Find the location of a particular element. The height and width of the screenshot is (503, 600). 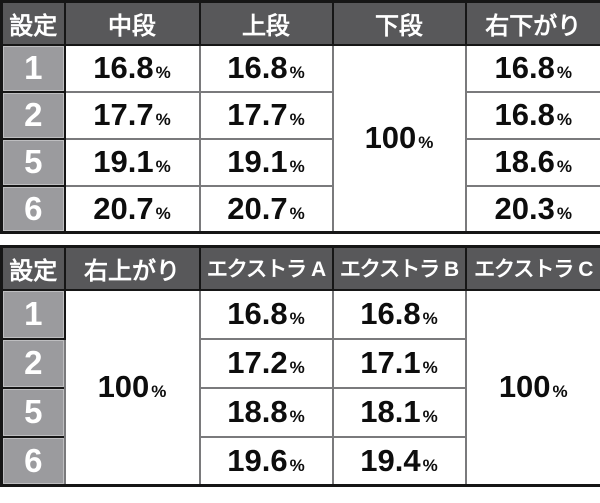

table-row: 2 17.7% 17.7% 16.8% is located at coordinates (300, 115).